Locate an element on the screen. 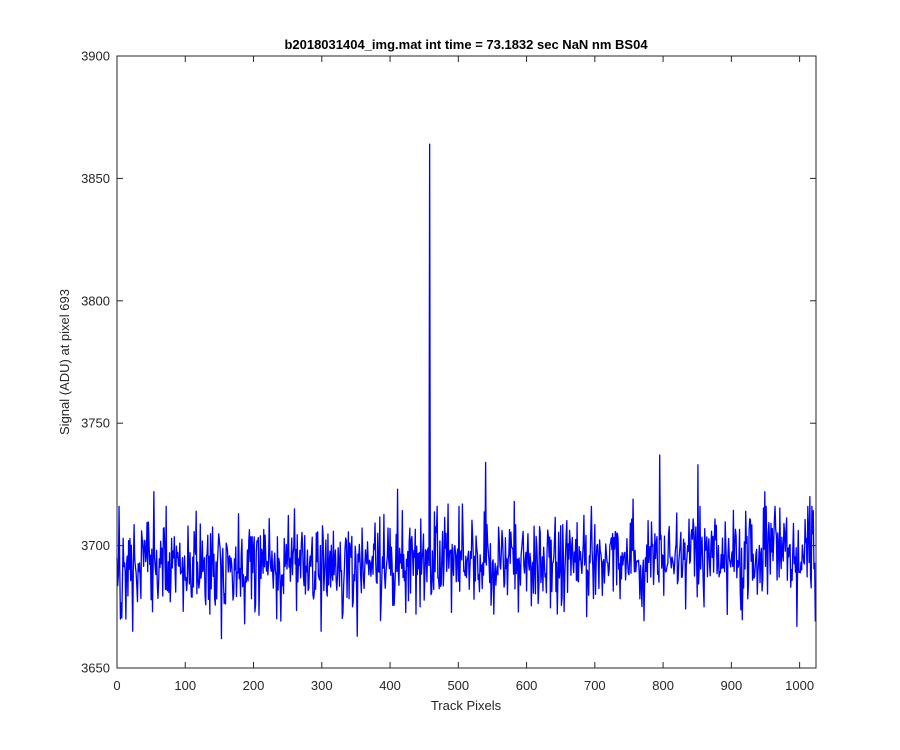 The height and width of the screenshot is (750, 900). x-tick-label: 300 is located at coordinates (322, 685).